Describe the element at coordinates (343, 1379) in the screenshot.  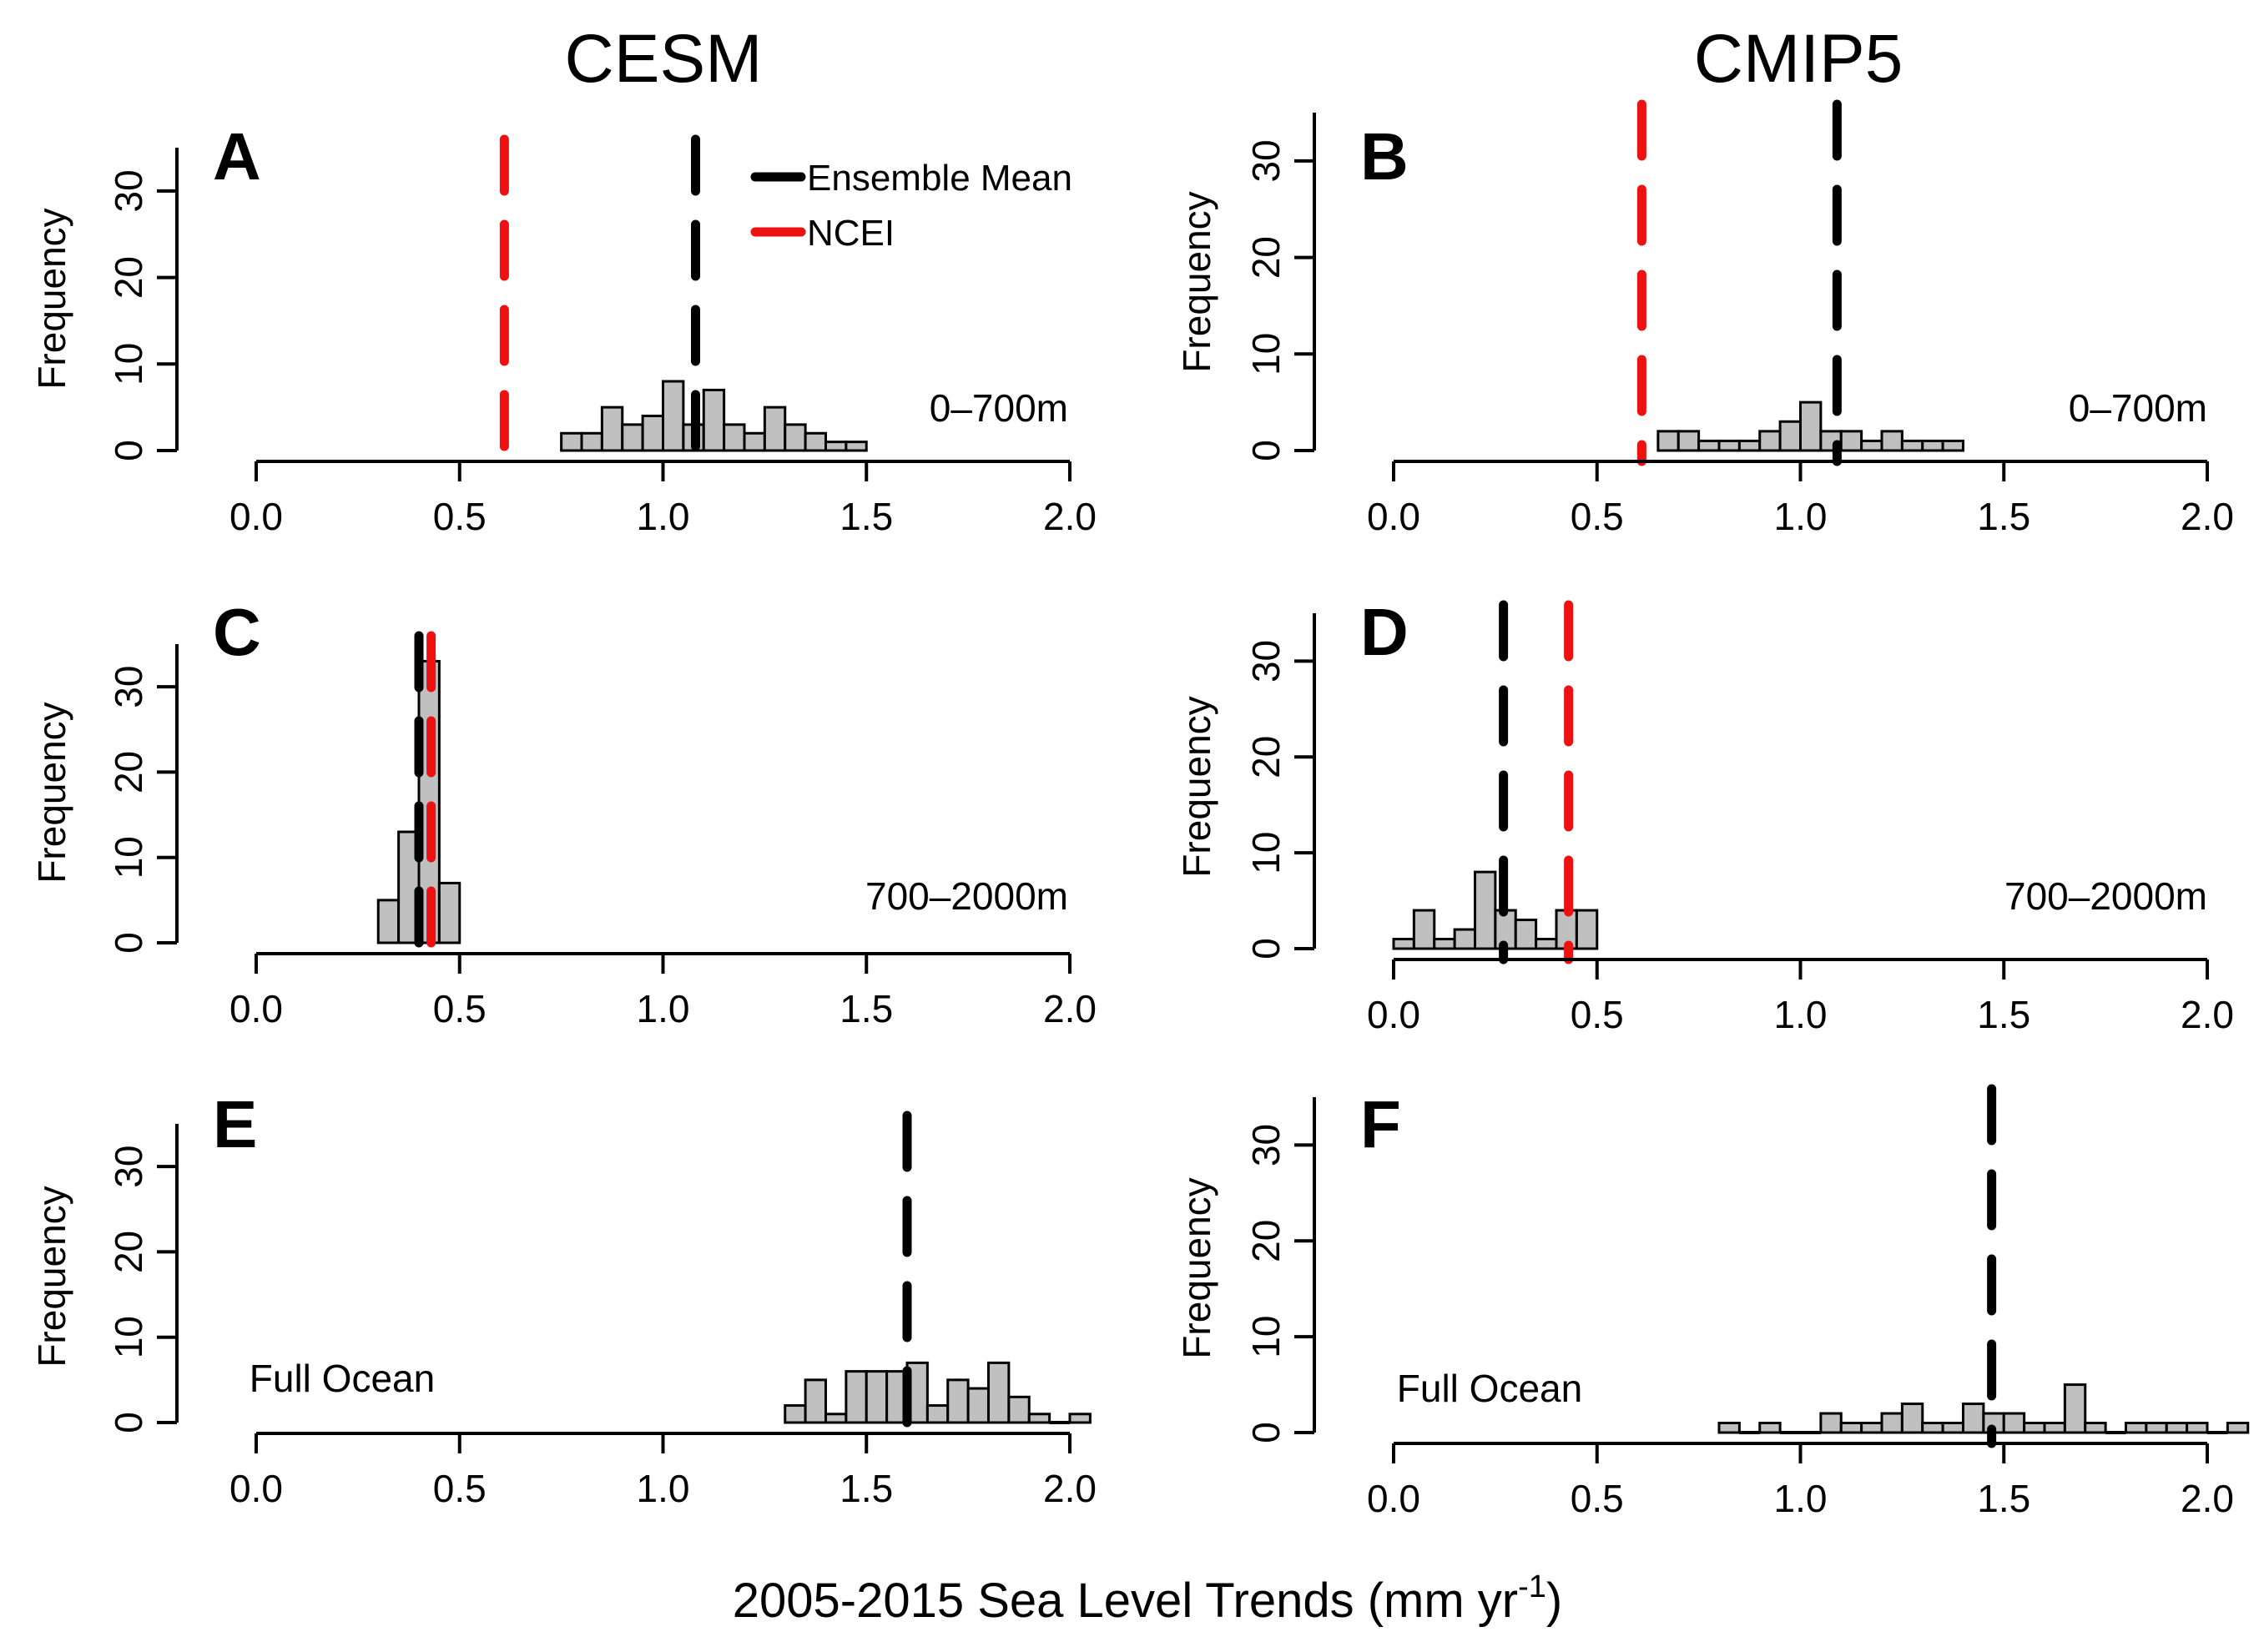
I see `depth-label: Full Ocean` at that location.